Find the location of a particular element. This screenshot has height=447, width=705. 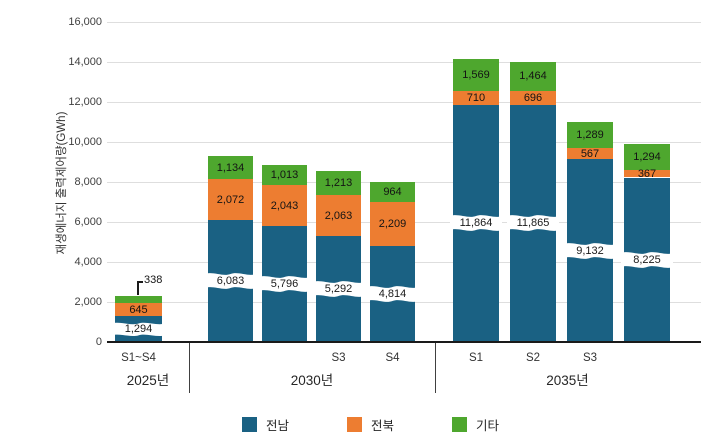

segment-value-label: 8,225 is located at coordinates (647, 259).